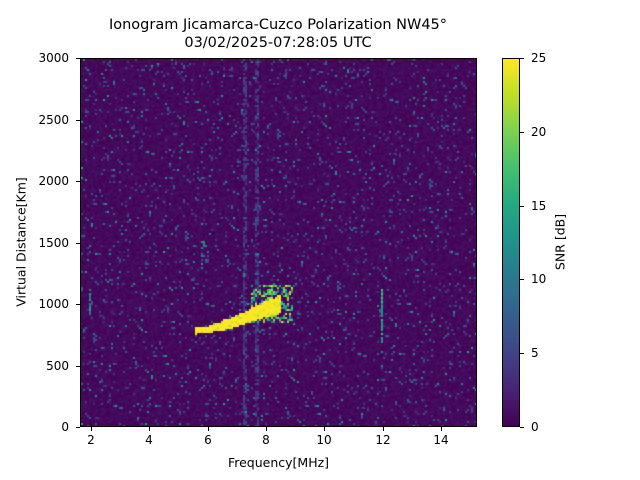 The height and width of the screenshot is (480, 640). What do you see at coordinates (535, 353) in the screenshot?
I see `colorbar-tick-label: 5` at bounding box center [535, 353].